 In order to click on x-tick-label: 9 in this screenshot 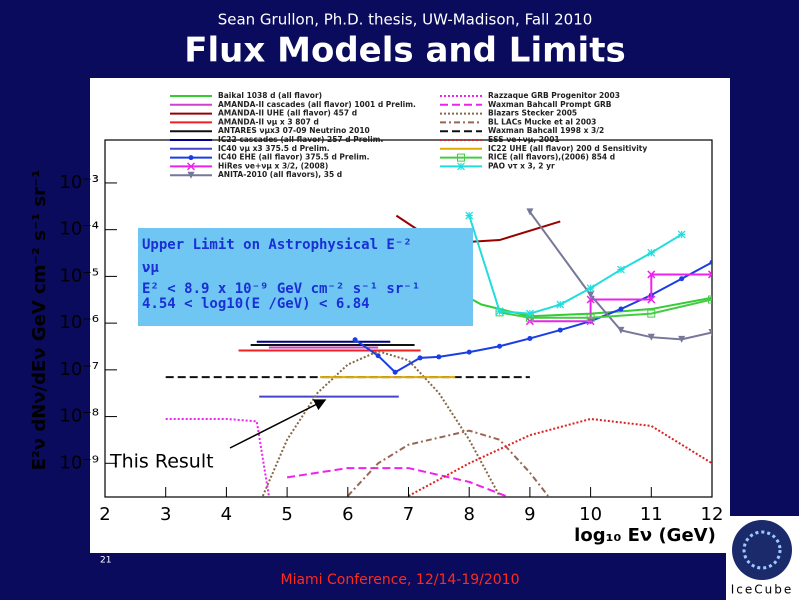, I will do `click(529, 514)`.